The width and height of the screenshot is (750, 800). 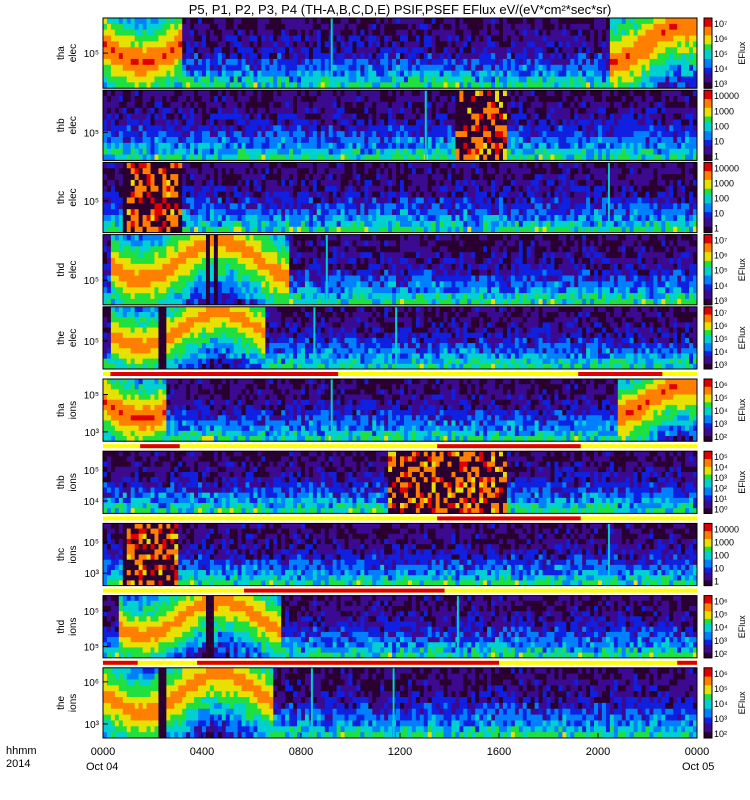 What do you see at coordinates (708, 37) in the screenshot?
I see `colorbar-step` at bounding box center [708, 37].